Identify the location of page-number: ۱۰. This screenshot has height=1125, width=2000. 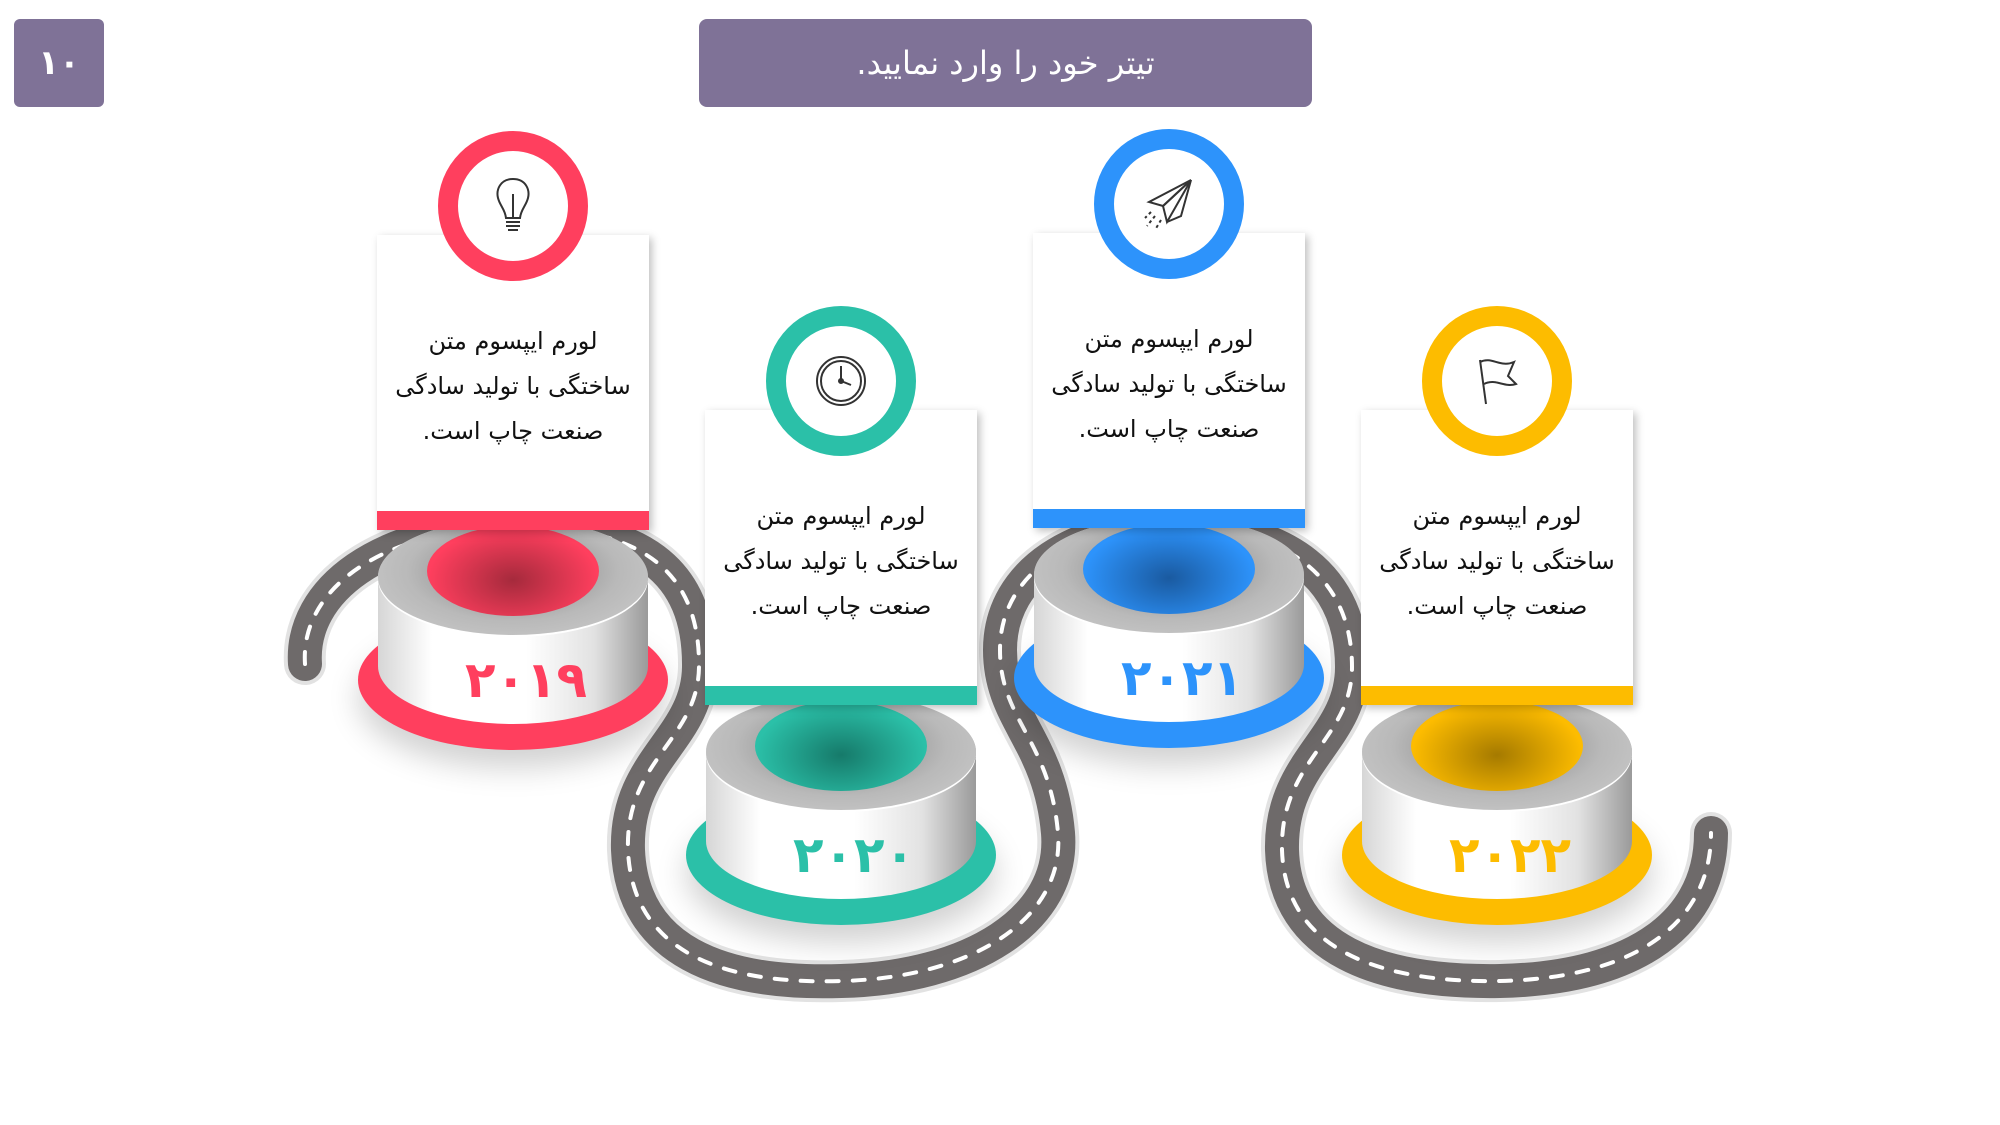
(59, 63).